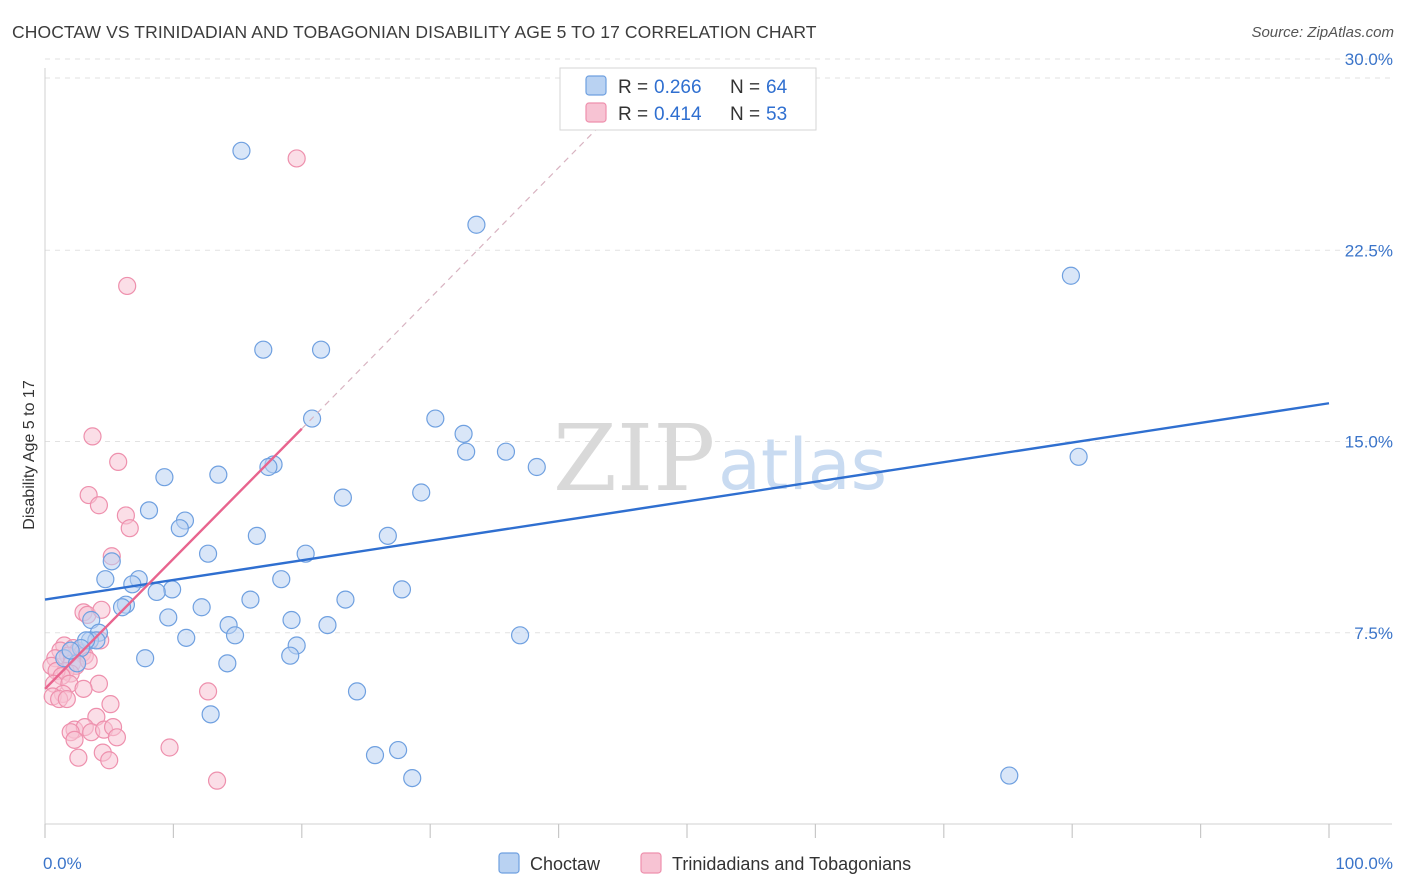 This screenshot has width=1406, height=892. I want to click on bottom-legend: Choctaw Trinidadians and Tobagonians, so click(704, 863).